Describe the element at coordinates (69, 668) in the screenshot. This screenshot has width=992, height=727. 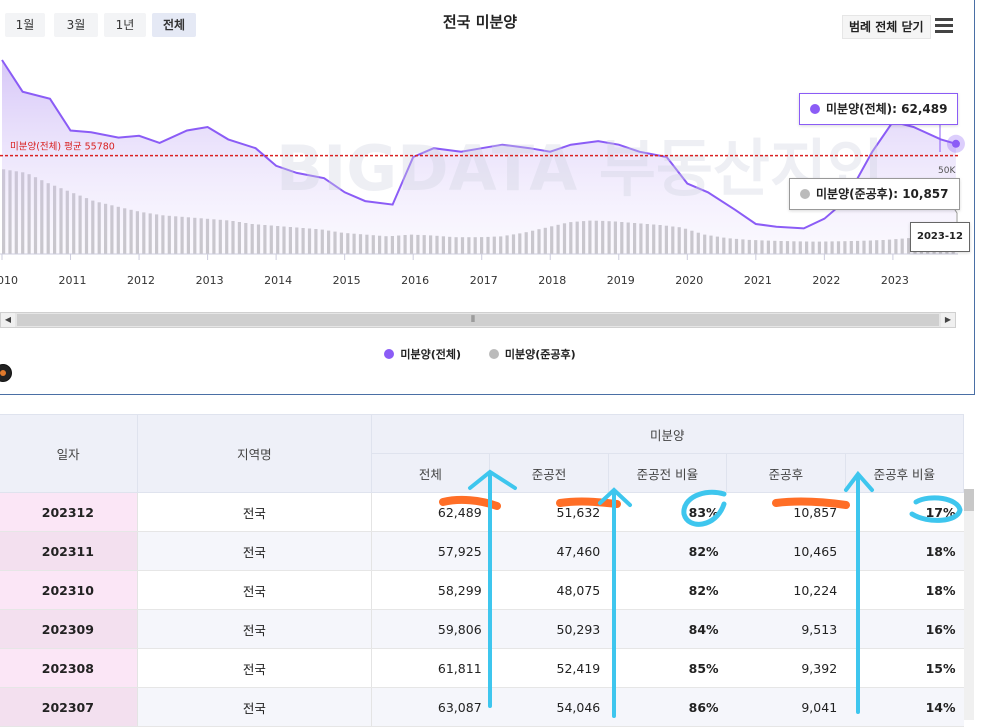
I see `table-cell: 202308` at that location.